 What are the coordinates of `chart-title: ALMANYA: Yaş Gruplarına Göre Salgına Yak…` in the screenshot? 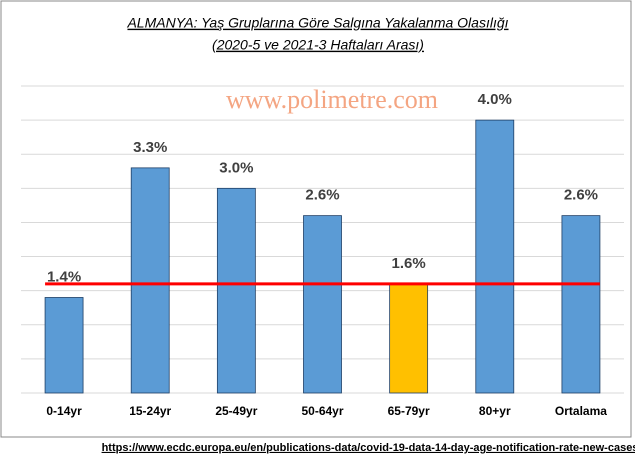 It's located at (317, 23).